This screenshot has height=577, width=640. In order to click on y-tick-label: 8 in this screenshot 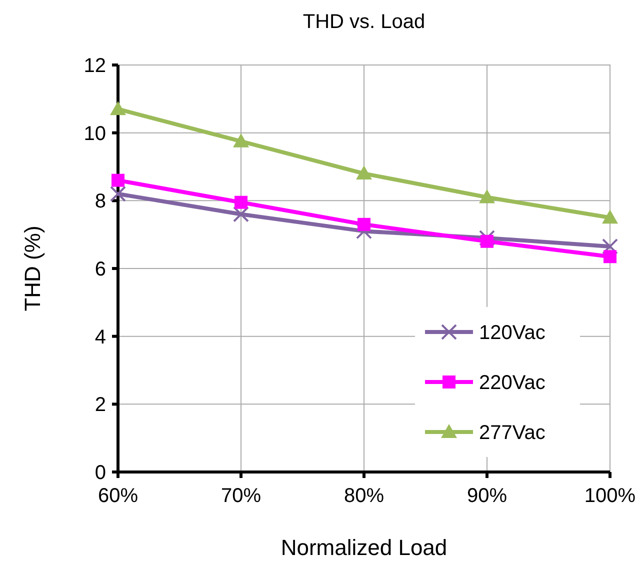, I will do `click(100, 201)`.